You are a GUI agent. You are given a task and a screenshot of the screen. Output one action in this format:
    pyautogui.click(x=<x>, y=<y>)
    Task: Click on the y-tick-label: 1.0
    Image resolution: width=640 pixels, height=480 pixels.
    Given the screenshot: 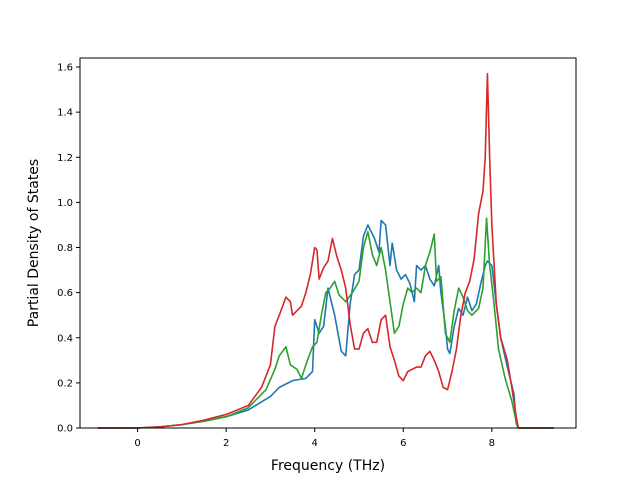 What is the action you would take?
    pyautogui.click(x=65, y=203)
    